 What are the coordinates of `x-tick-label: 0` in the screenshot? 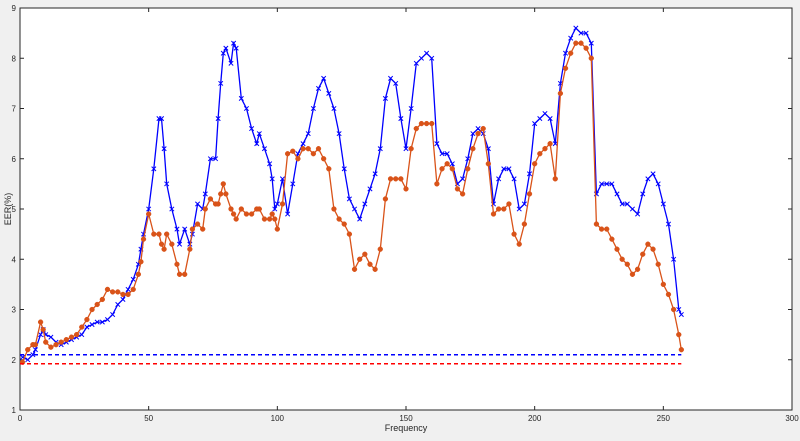 It's located at (20, 418).